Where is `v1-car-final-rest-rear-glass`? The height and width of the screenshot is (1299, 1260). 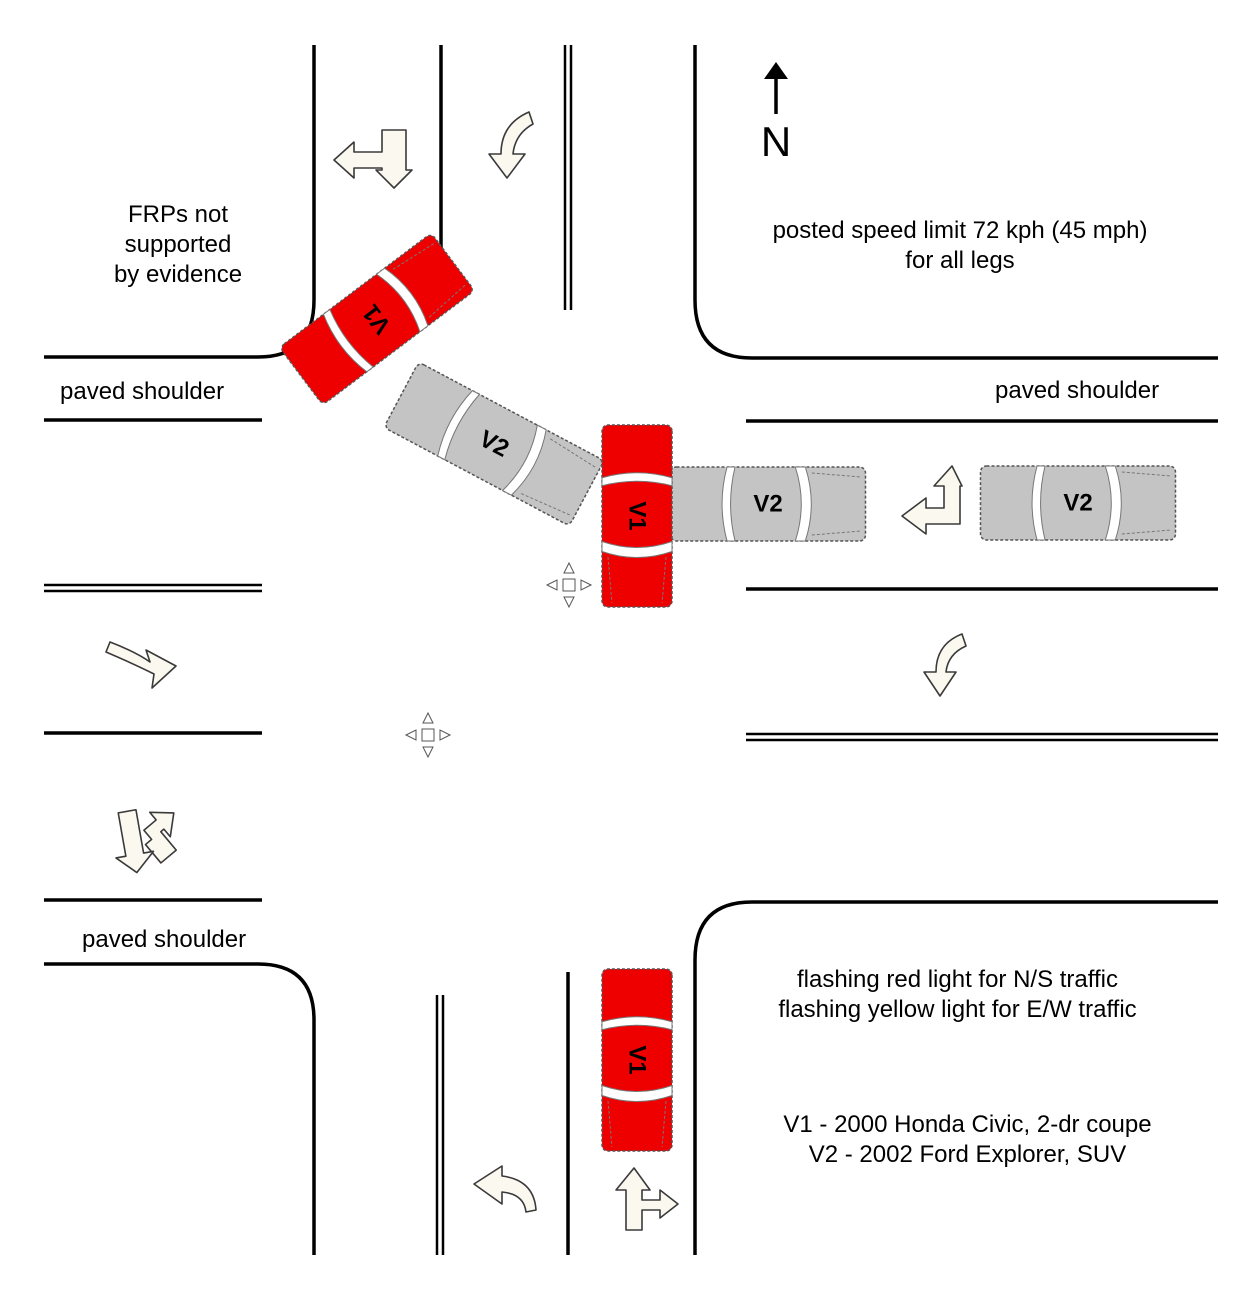 v1-car-final-rest-rear-glass is located at coordinates (348, 340).